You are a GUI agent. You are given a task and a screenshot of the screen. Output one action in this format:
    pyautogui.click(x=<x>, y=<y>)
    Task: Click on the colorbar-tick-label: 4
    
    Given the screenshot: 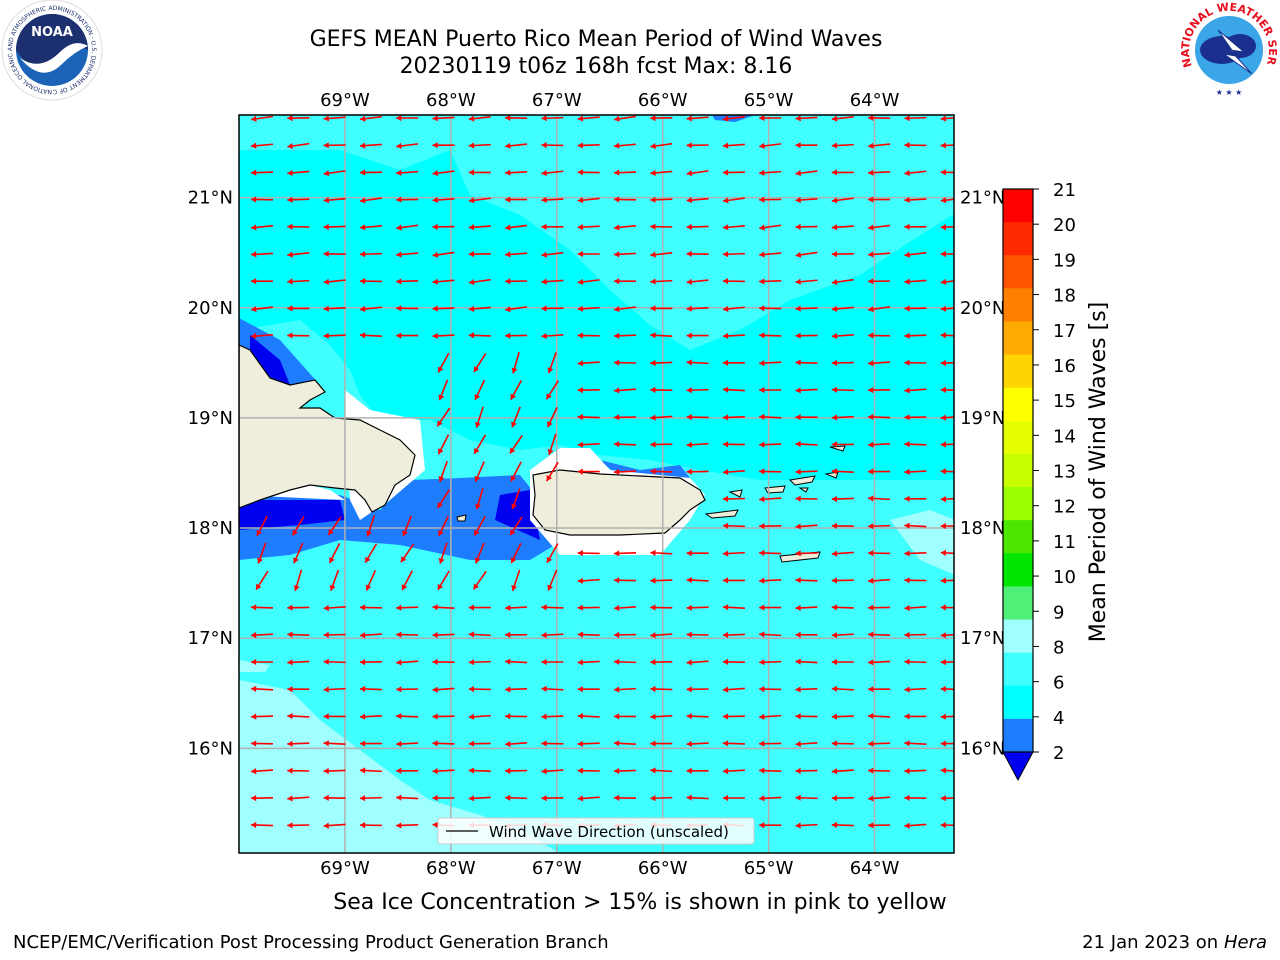 What is the action you would take?
    pyautogui.click(x=1058, y=718)
    